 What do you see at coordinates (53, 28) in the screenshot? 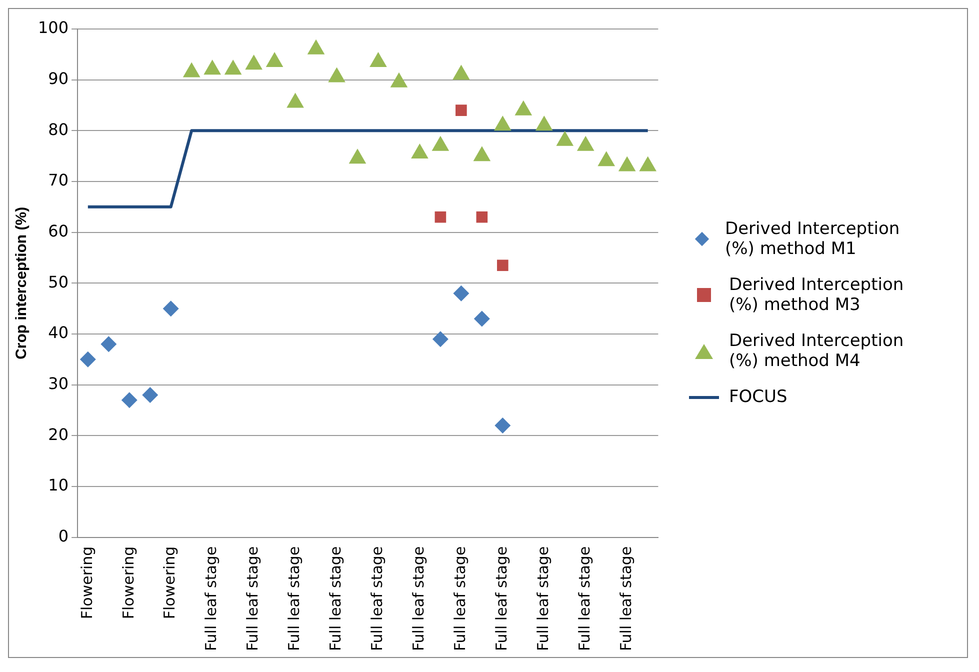
I see `y-tick-label: 100` at bounding box center [53, 28].